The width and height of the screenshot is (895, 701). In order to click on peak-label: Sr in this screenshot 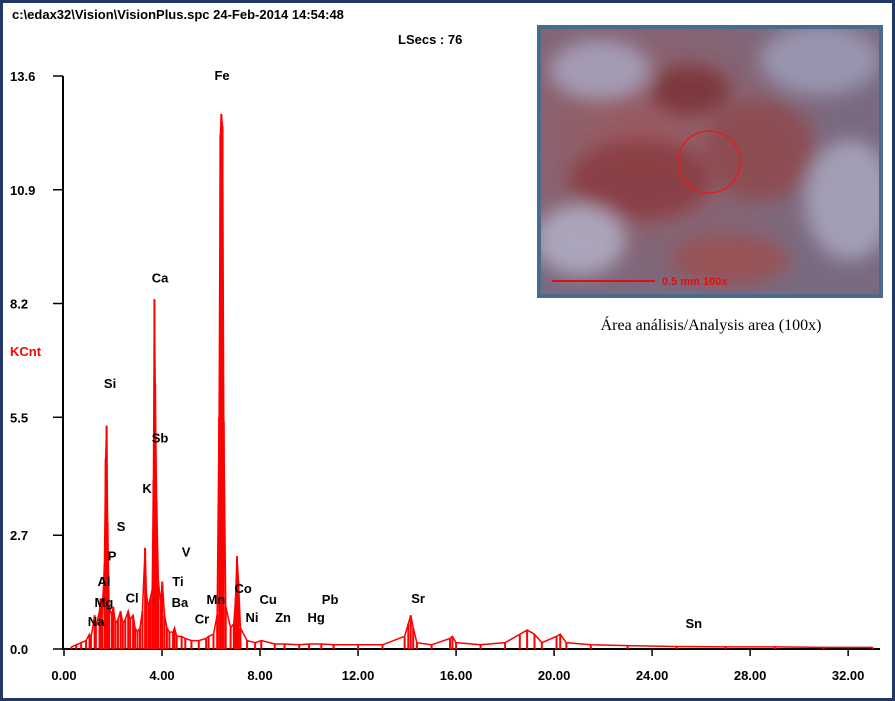, I will do `click(418, 598)`.